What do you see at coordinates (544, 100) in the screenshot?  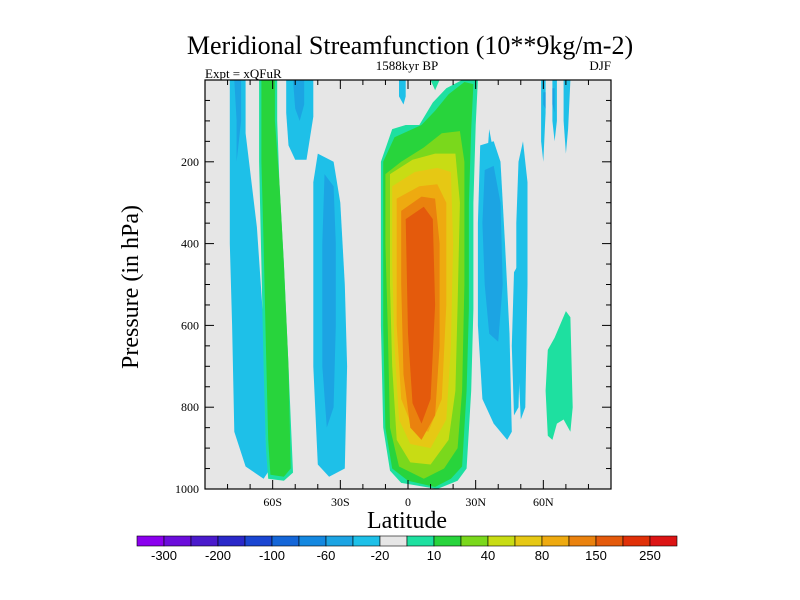 I see `contour-region-nh-upper-right-blue` at bounding box center [544, 100].